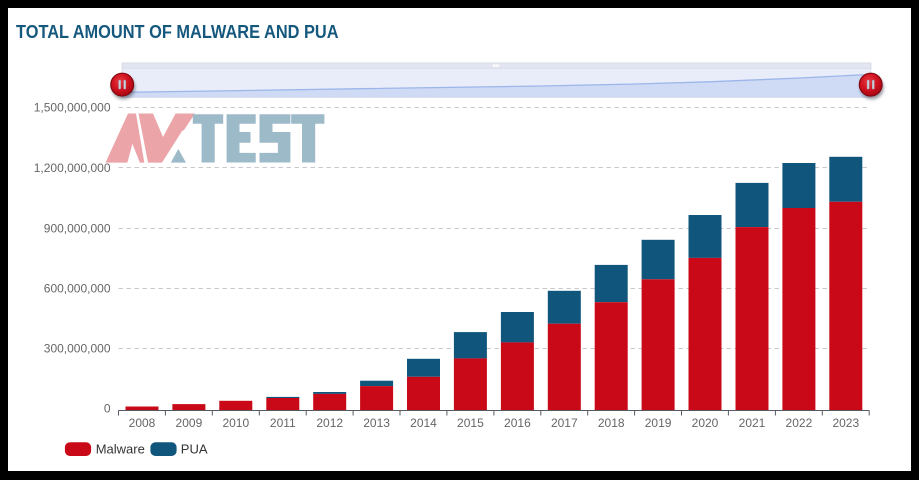 Image resolution: width=919 pixels, height=480 pixels. What do you see at coordinates (423, 423) in the screenshot?
I see `svg-text: 2014` at bounding box center [423, 423].